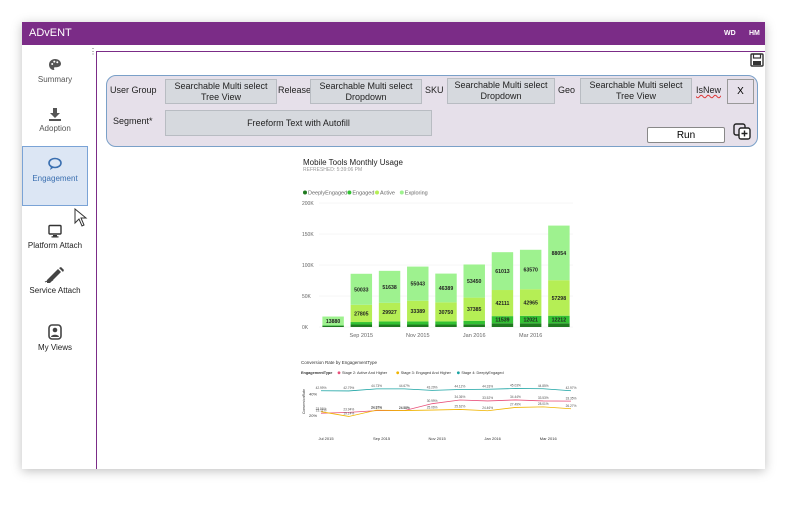 The height and width of the screenshot is (513, 808). I want to click on data-label: 24.58%, so click(404, 408).